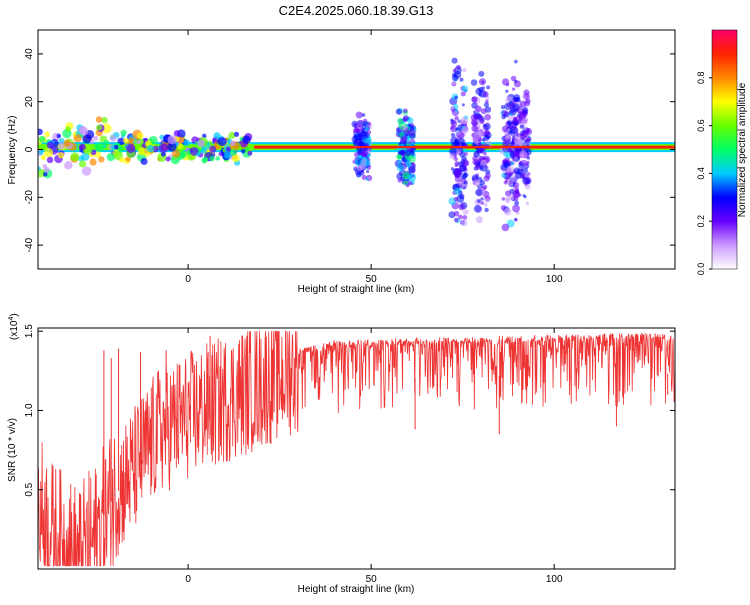  Describe the element at coordinates (29, 149) in the screenshot. I see `spectrogram-y-tick-label: 0` at that location.